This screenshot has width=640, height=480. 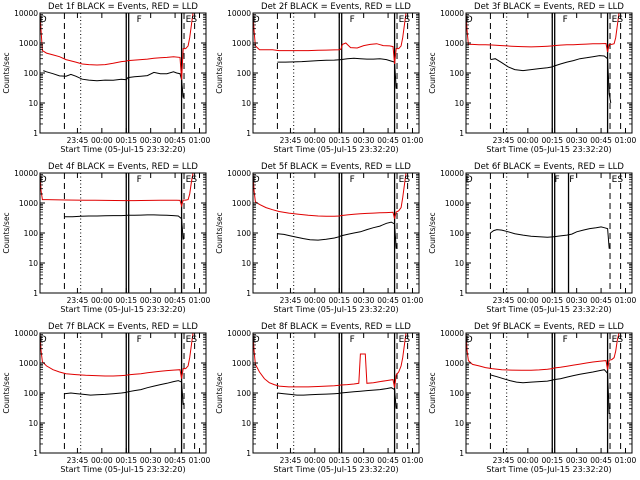 I want to click on panel-title: Det 3f BLACK = Events, RED = LLD, so click(x=549, y=7).